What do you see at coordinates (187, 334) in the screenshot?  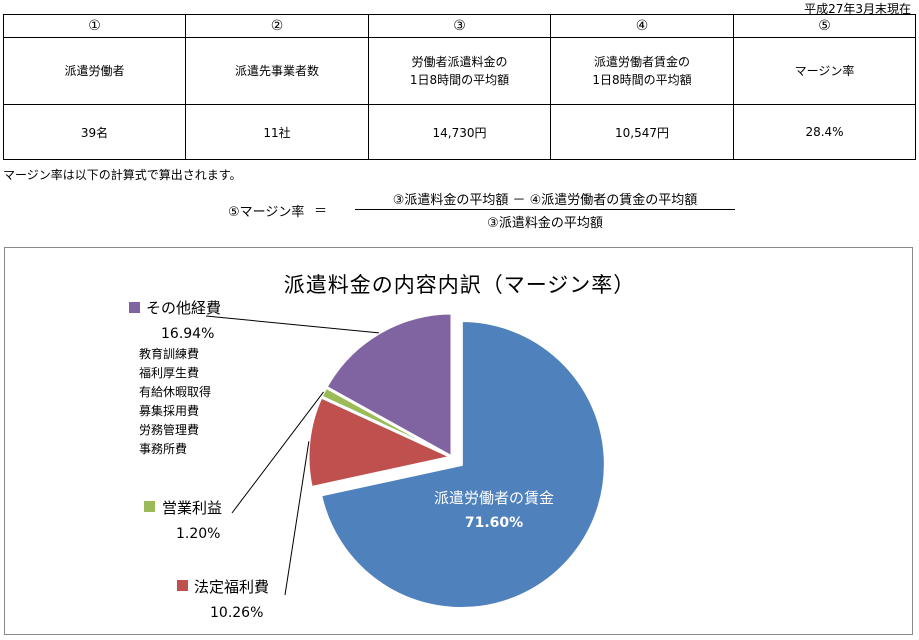 I see `slice-percent-other: 16.94%` at bounding box center [187, 334].